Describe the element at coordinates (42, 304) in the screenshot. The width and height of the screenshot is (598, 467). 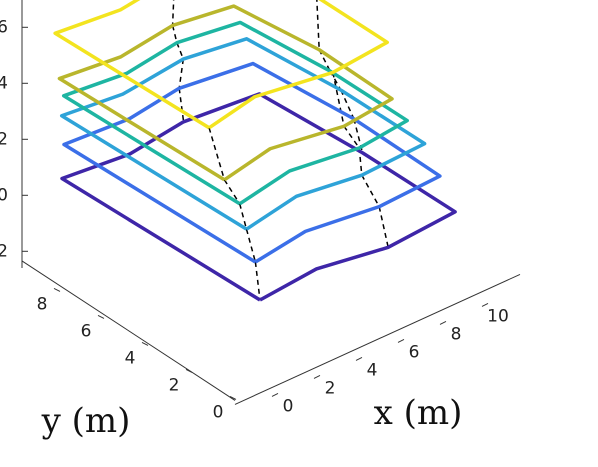
I see `y-tick-label: 8` at that location.